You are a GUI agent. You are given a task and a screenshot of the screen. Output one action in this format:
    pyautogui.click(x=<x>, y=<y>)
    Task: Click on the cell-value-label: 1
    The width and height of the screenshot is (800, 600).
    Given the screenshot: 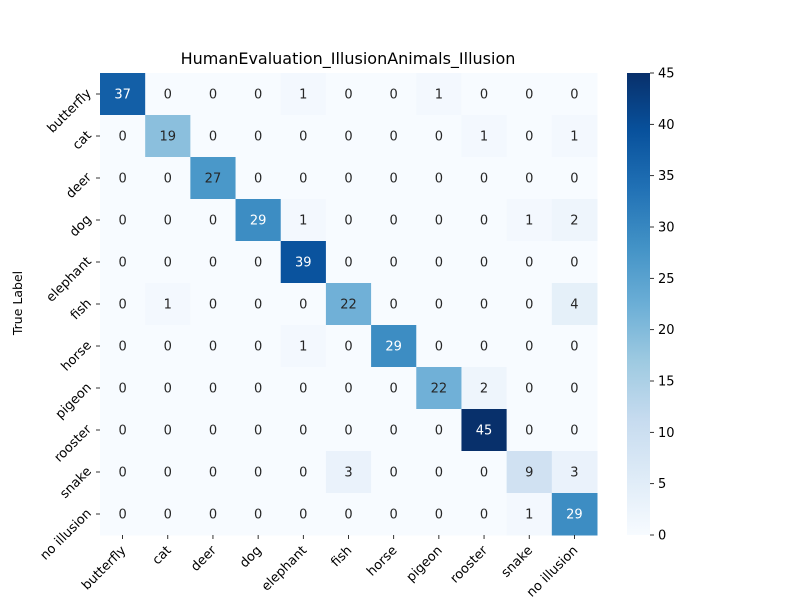 What is the action you would take?
    pyautogui.click(x=484, y=137)
    